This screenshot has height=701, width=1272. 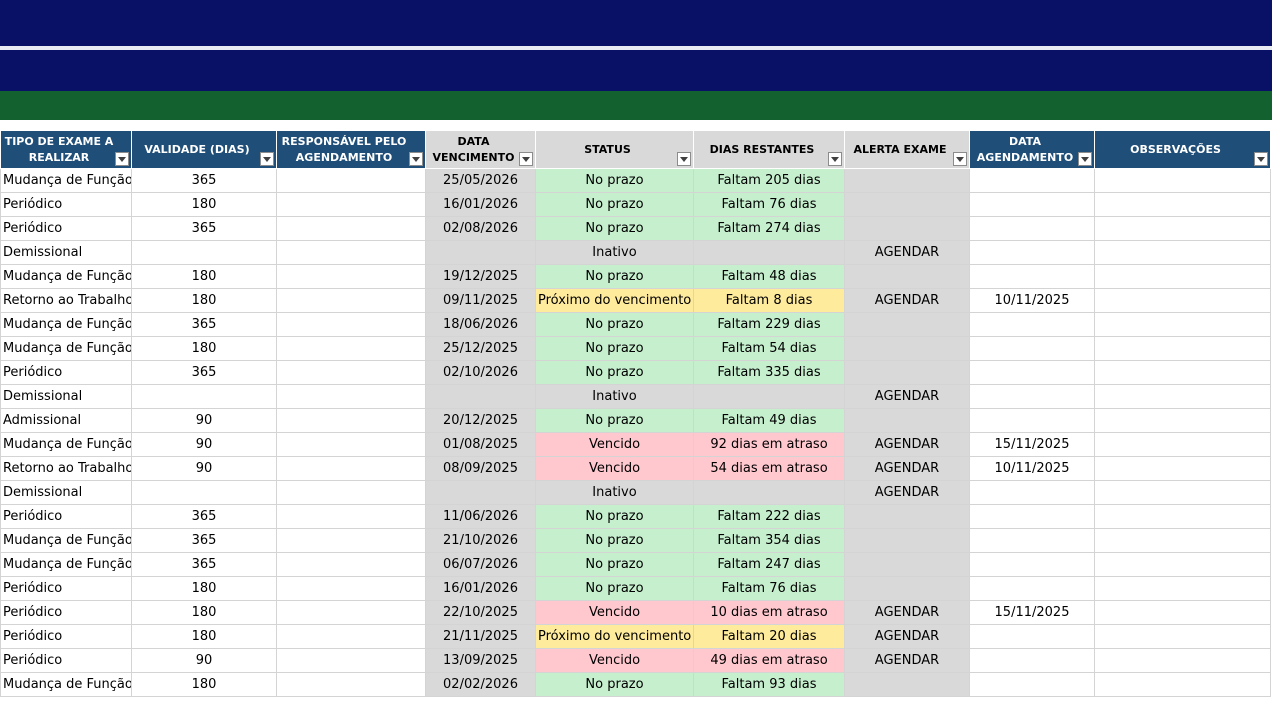 What do you see at coordinates (769, 684) in the screenshot?
I see `cell-dias-restantes: Faltam 93 dias` at bounding box center [769, 684].